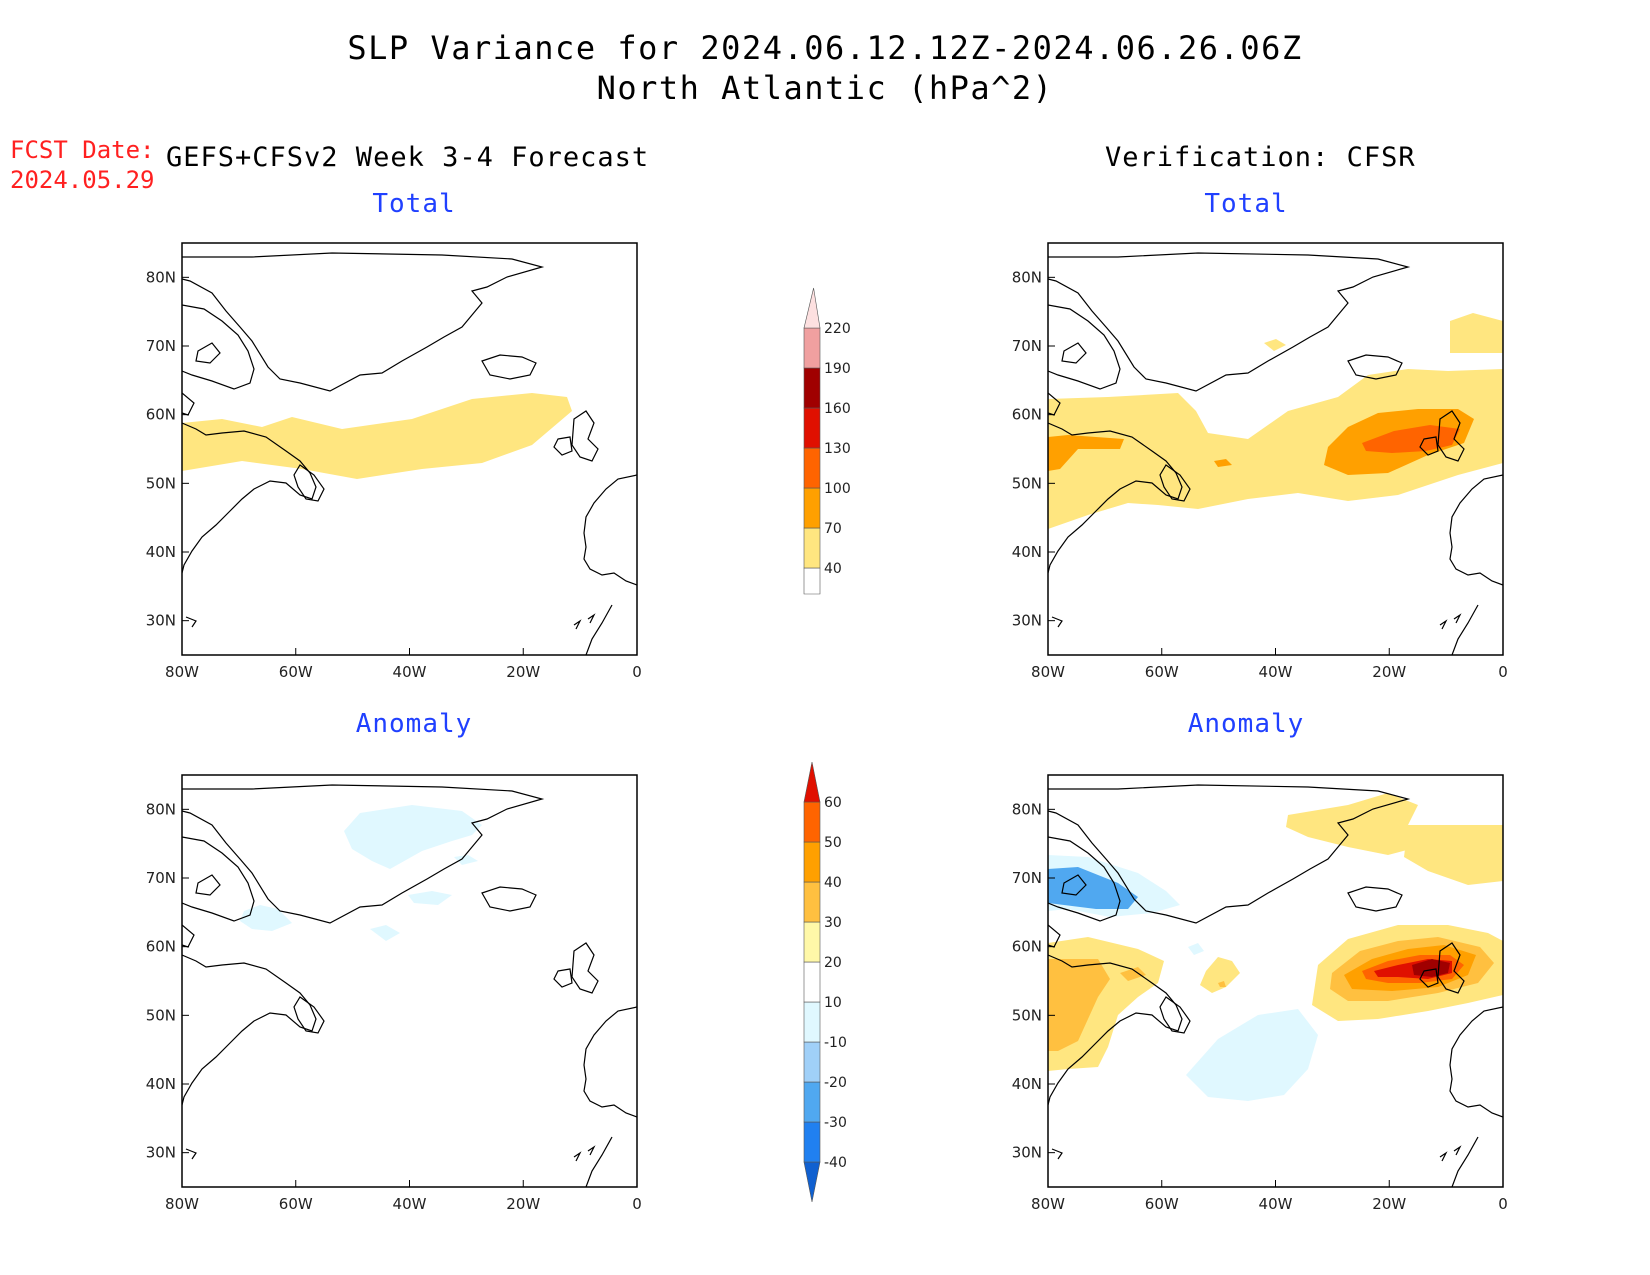  Describe the element at coordinates (837, 449) in the screenshot. I see `colorbar-label: 130` at that location.